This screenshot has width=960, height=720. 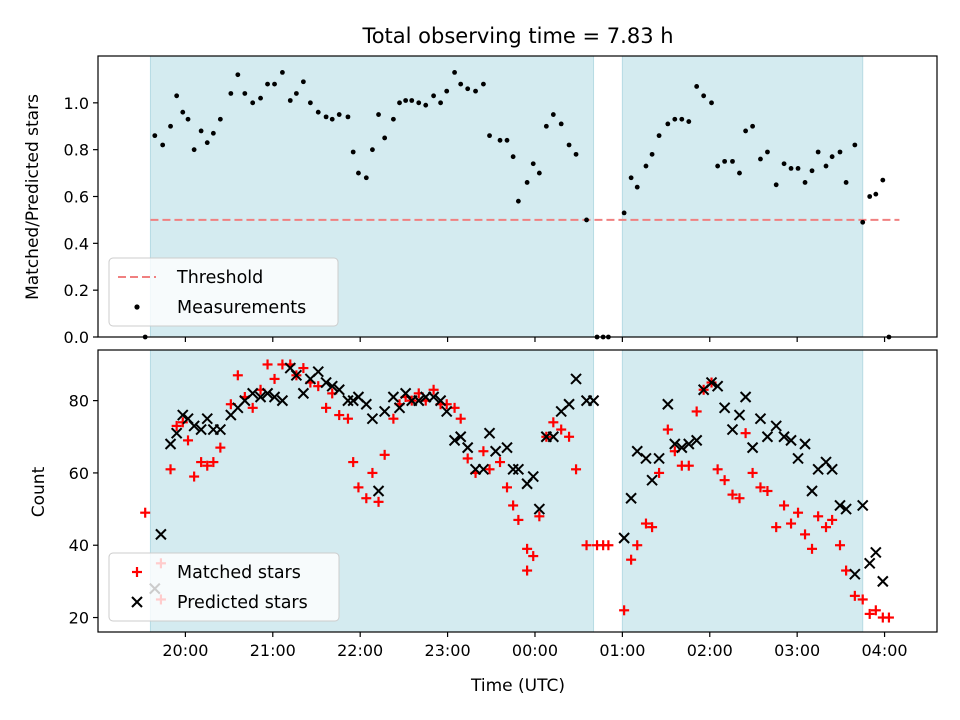 What do you see at coordinates (742, 491) in the screenshot?
I see `shaded-region` at bounding box center [742, 491].